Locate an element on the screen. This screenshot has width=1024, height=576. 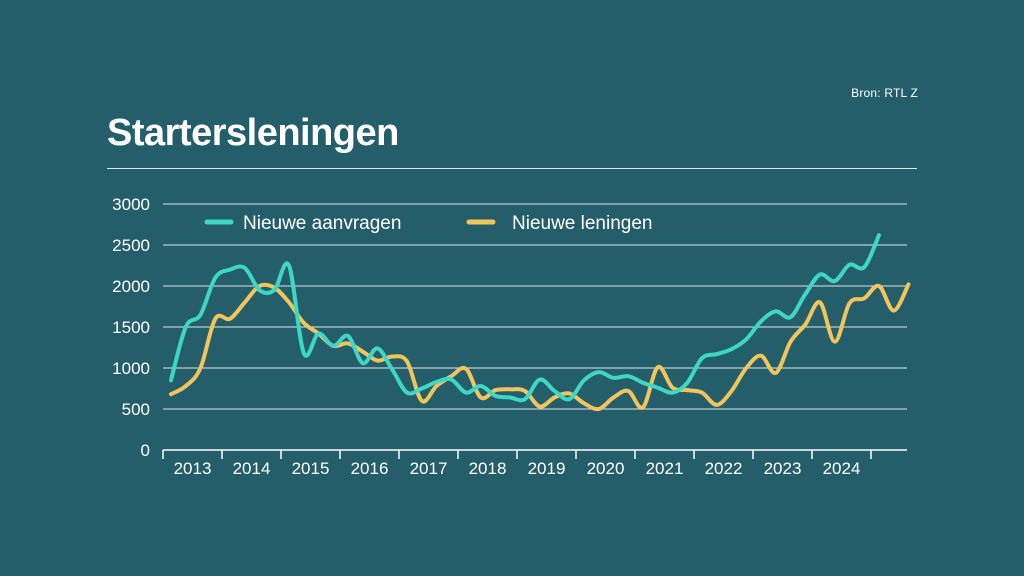
legend: Nieuwe aanvragen Nieuwe leningen is located at coordinates (428, 223).